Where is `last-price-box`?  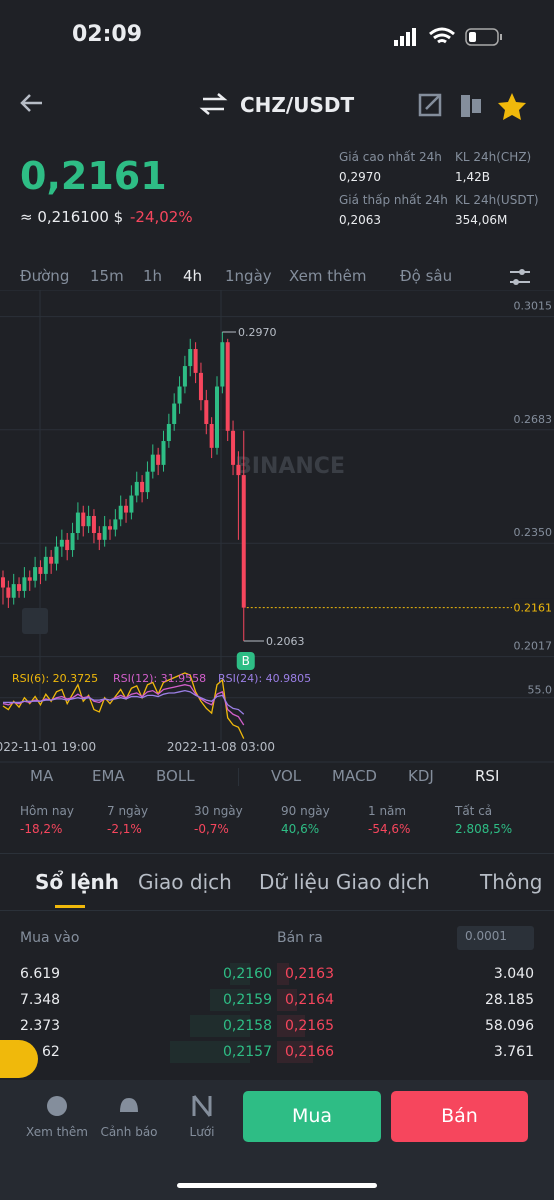 last-price-box is located at coordinates (533, 607).